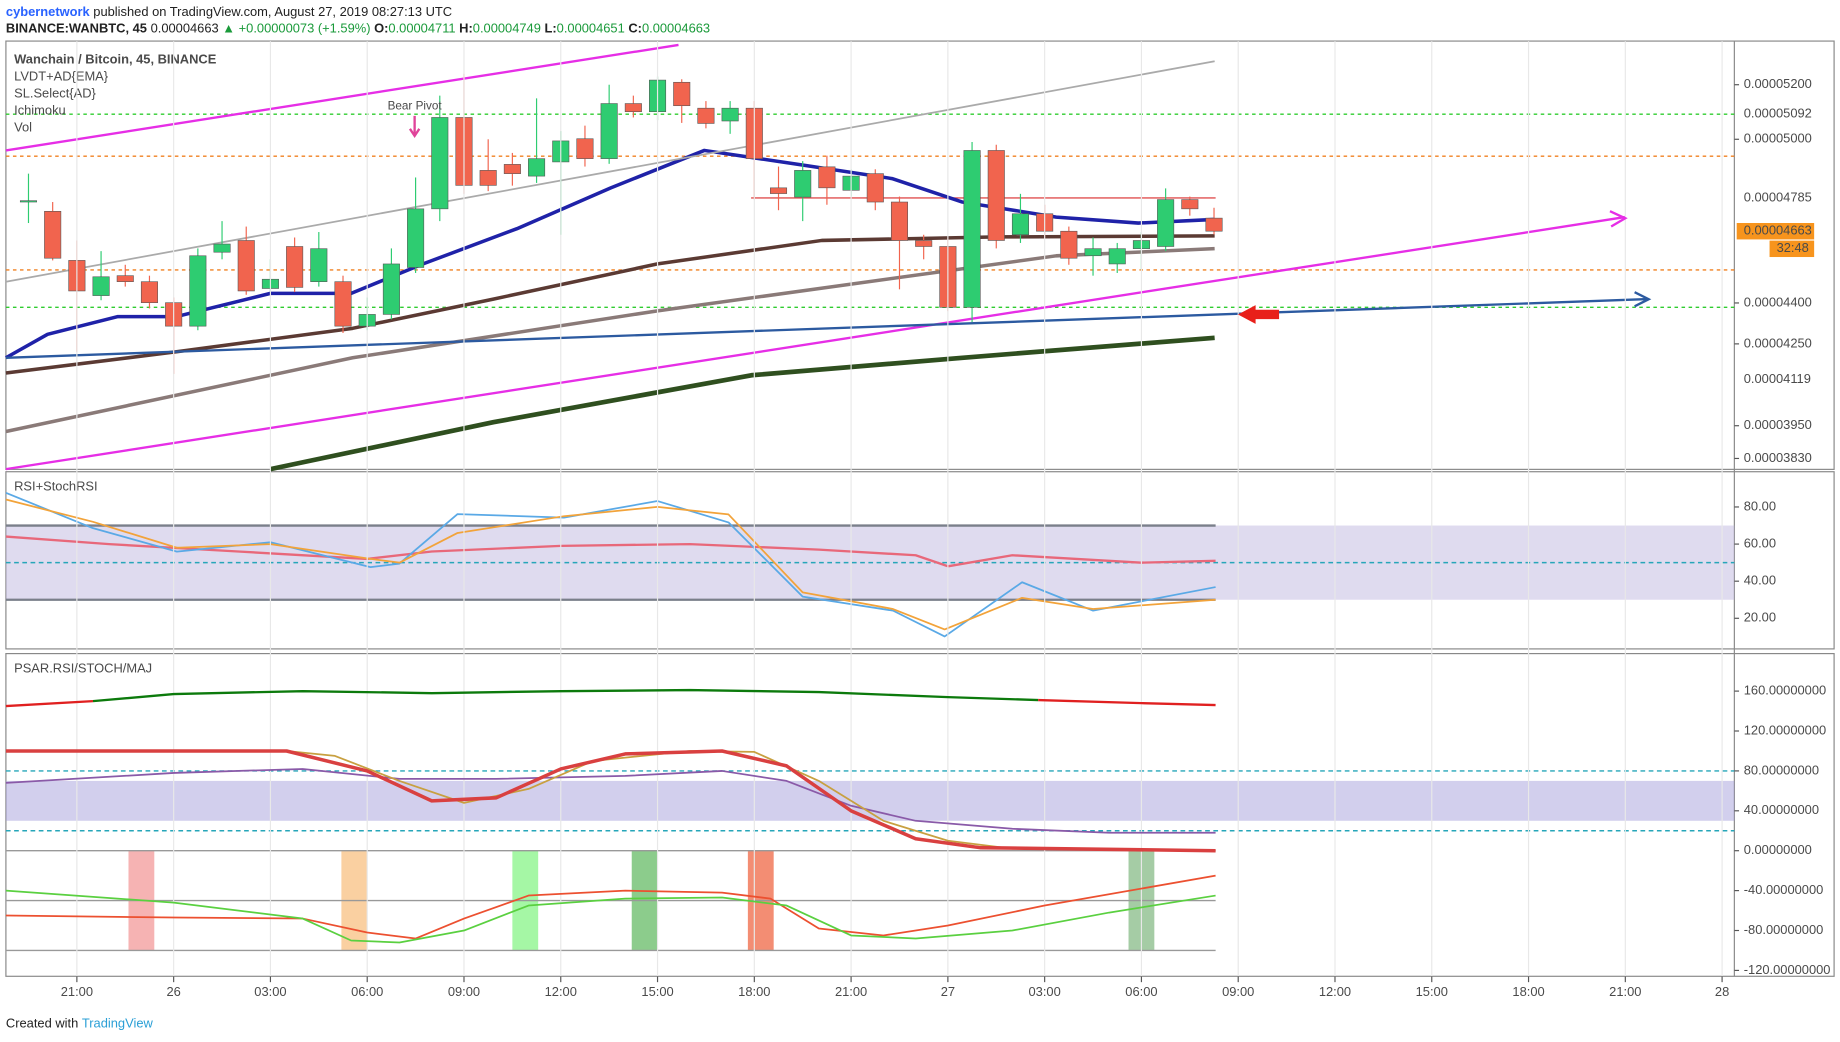  Describe the element at coordinates (1778, 342) in the screenshot. I see `y-tick-label: 0.00004250` at that location.